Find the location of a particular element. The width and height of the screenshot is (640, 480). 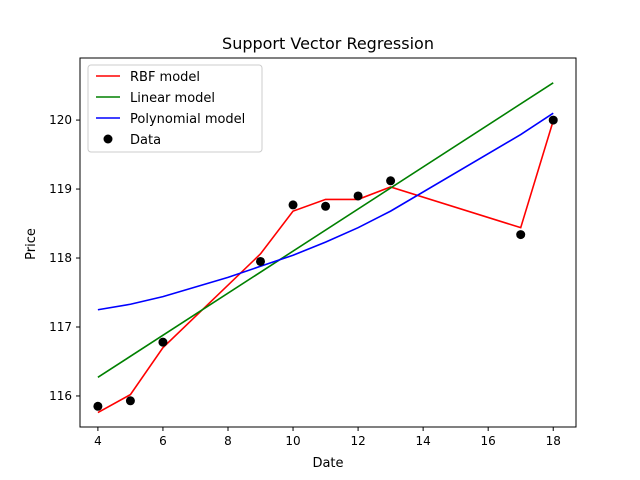

y-axis-label: Price is located at coordinates (31, 244).